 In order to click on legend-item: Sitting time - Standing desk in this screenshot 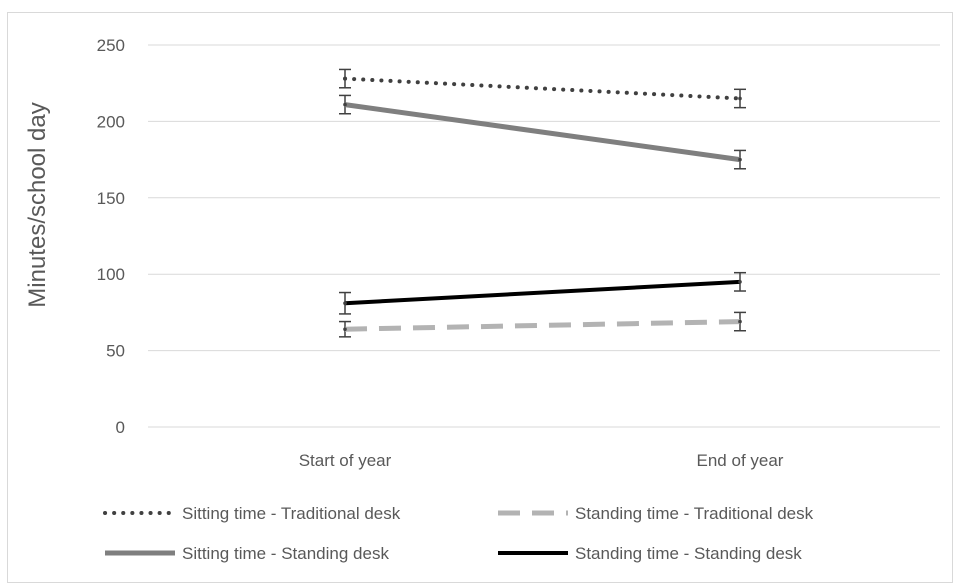, I will do `click(247, 553)`.